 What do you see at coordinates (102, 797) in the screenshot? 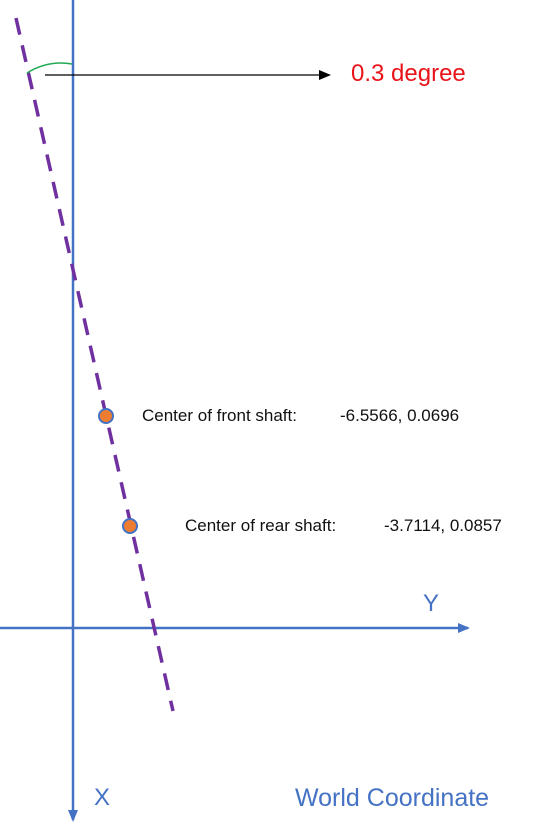
I see `x-axis-label: X` at bounding box center [102, 797].